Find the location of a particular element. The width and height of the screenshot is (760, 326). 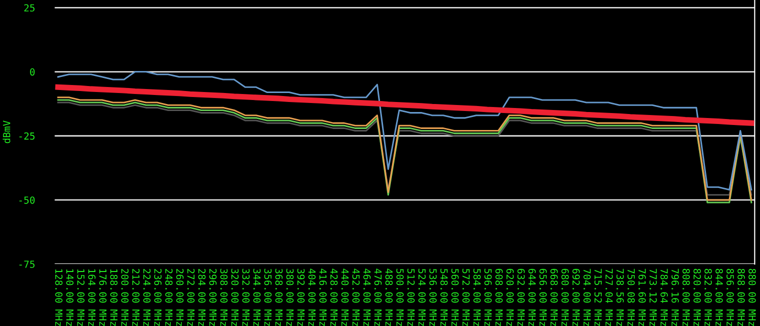

x-tick-label: 464.00 MHz is located at coordinates (367, 297).